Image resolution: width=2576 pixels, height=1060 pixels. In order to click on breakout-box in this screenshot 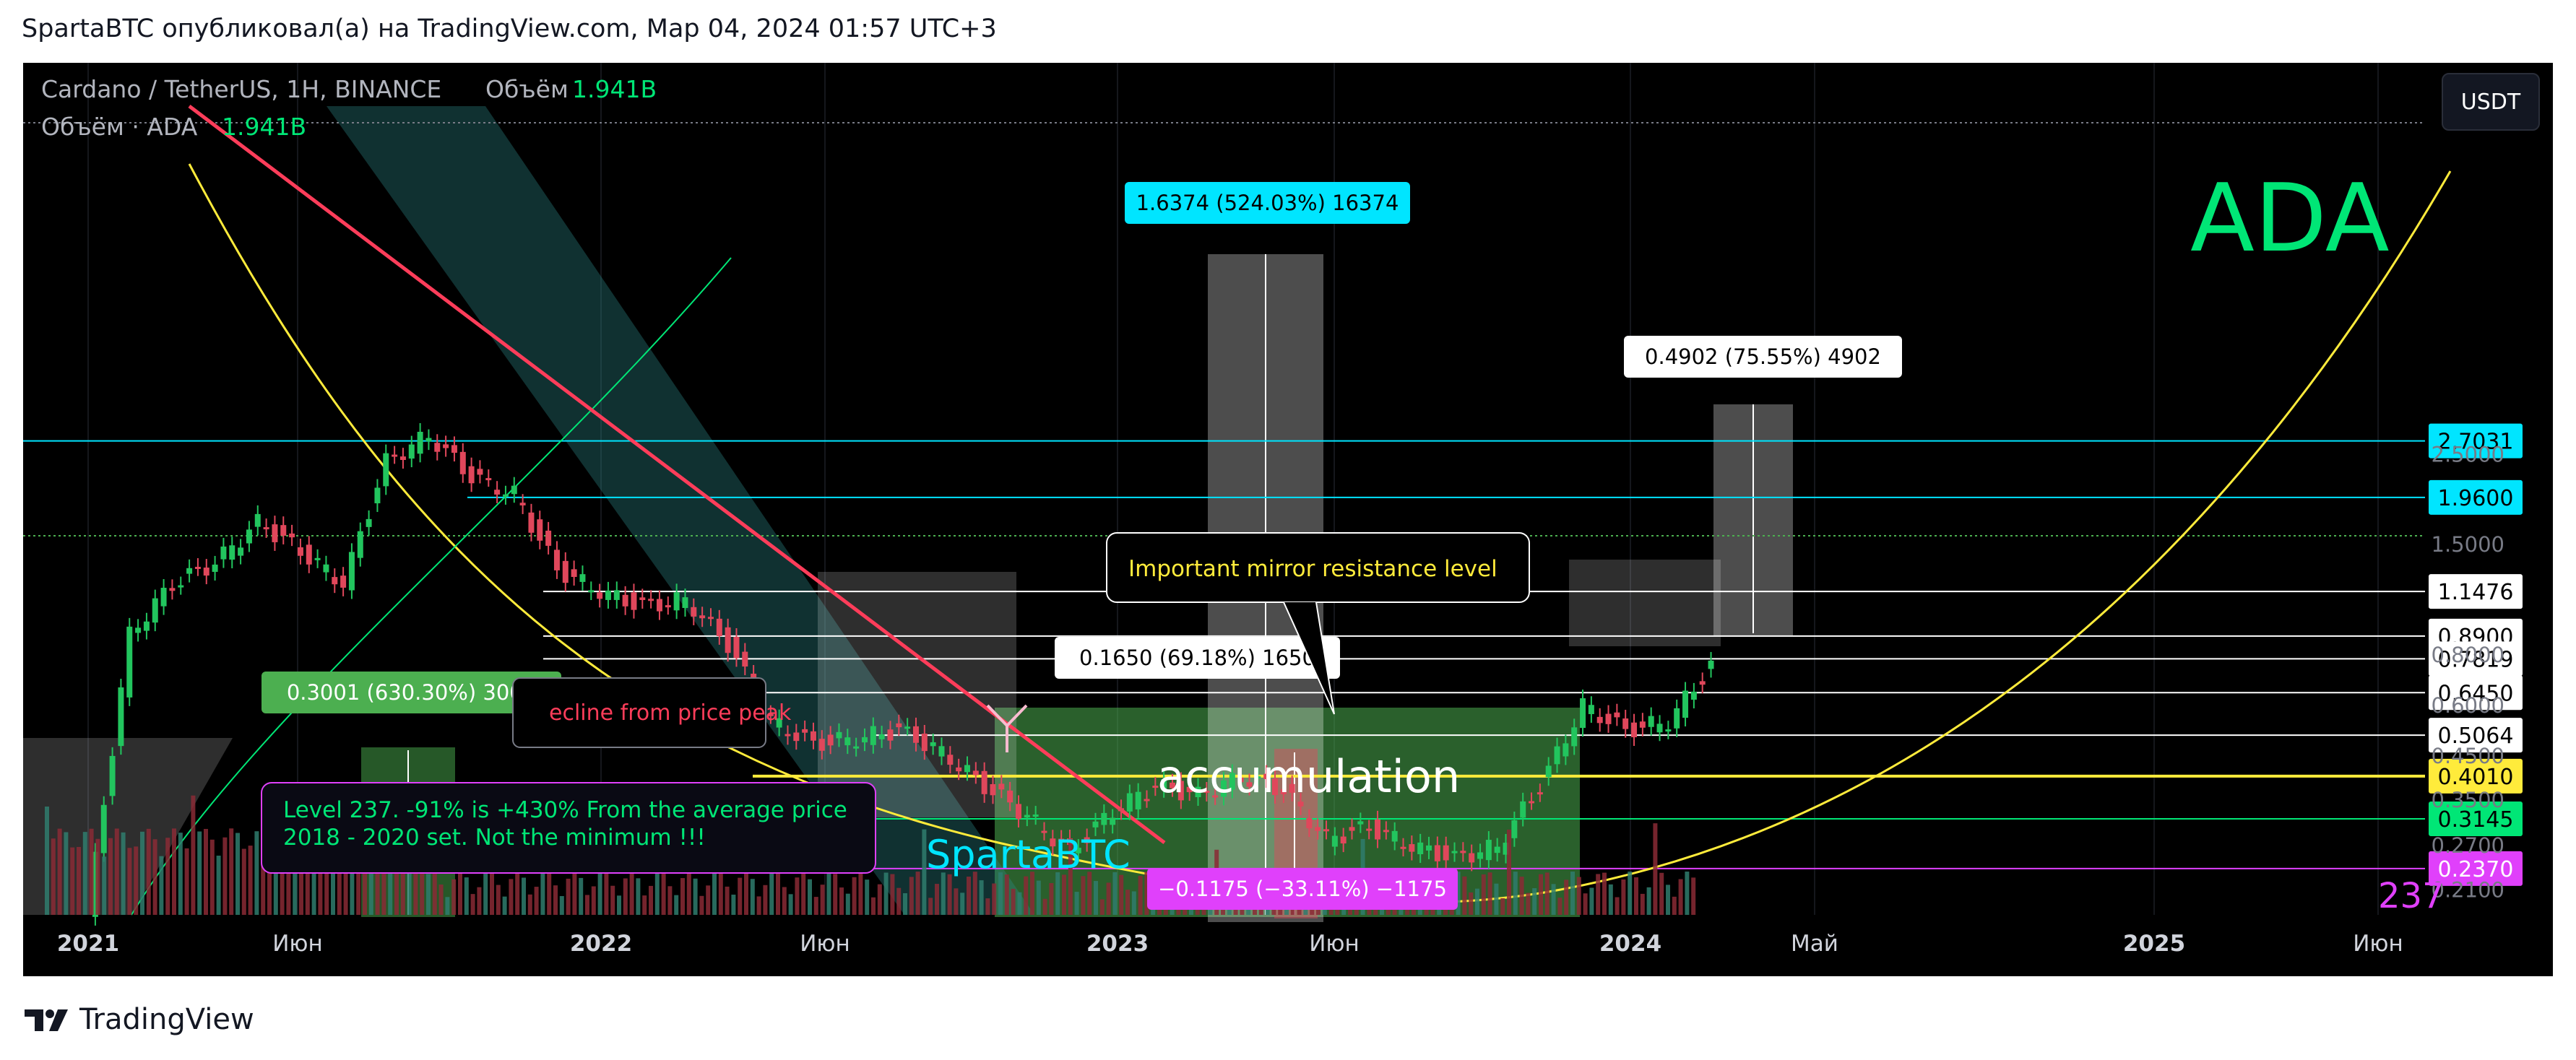, I will do `click(1645, 603)`.